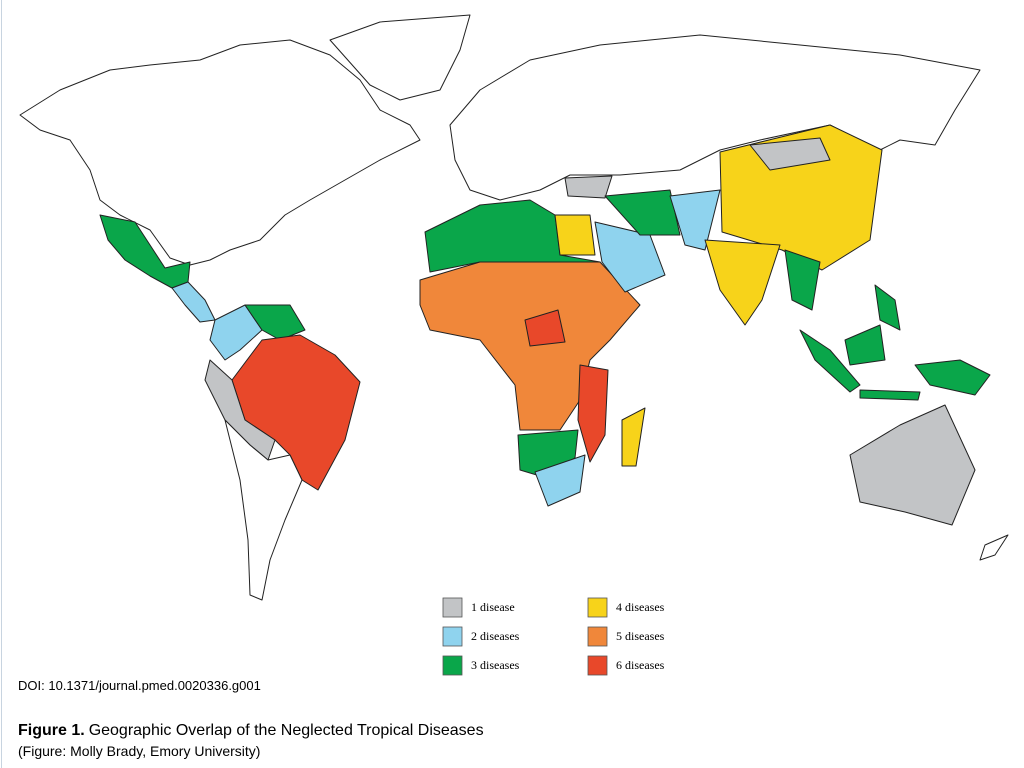 This screenshot has height=768, width=1024. What do you see at coordinates (493, 607) in the screenshot?
I see `legend-label: 1 disease` at bounding box center [493, 607].